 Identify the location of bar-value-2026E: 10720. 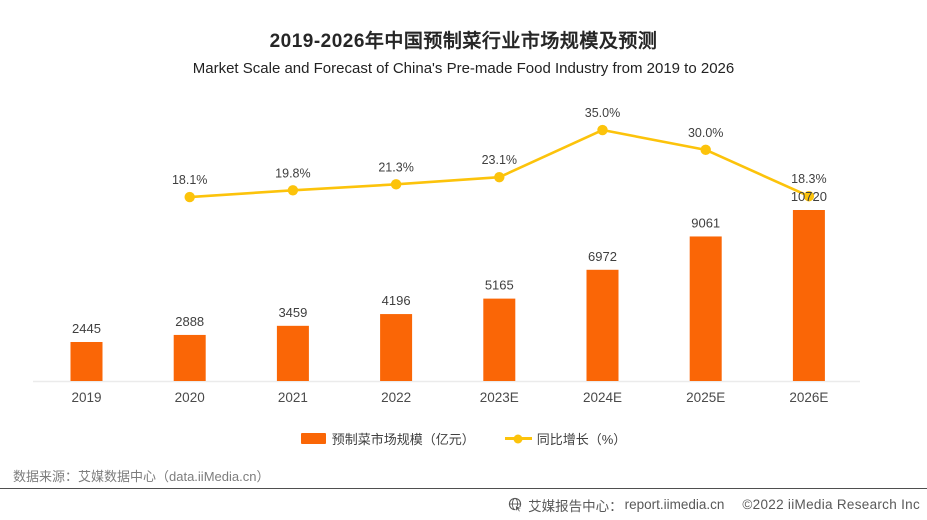
(809, 196).